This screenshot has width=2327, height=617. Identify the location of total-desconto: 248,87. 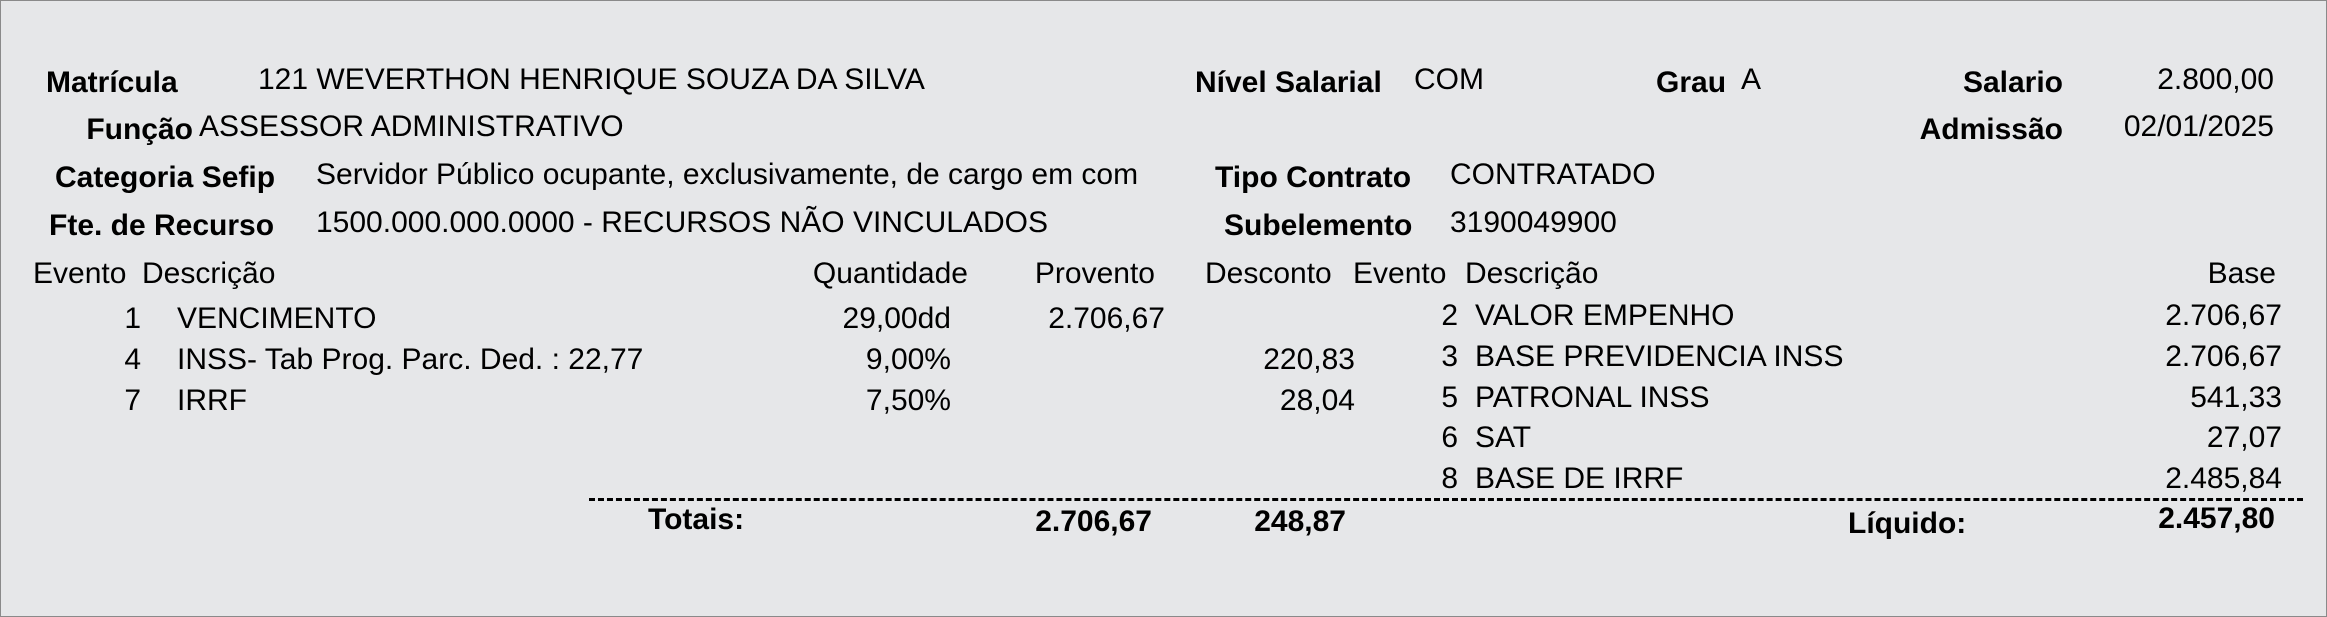
(1300, 521).